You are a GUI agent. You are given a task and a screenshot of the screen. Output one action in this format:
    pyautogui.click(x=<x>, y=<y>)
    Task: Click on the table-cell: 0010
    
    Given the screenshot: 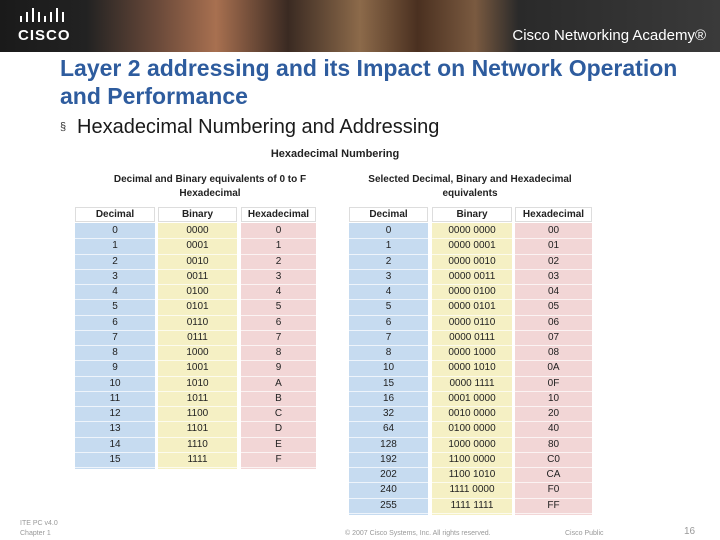 What is the action you would take?
    pyautogui.click(x=197, y=262)
    